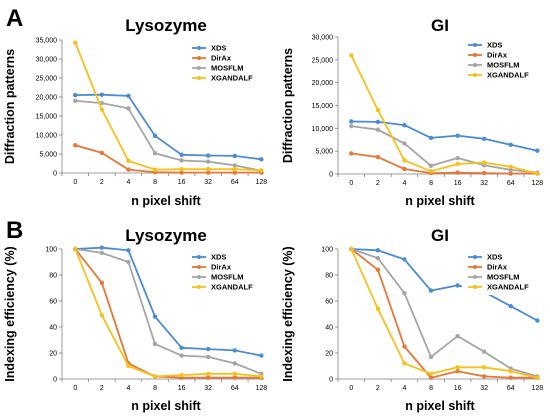 This screenshot has width=550, height=419. I want to click on y-tick-label: 35,000, so click(47, 41).